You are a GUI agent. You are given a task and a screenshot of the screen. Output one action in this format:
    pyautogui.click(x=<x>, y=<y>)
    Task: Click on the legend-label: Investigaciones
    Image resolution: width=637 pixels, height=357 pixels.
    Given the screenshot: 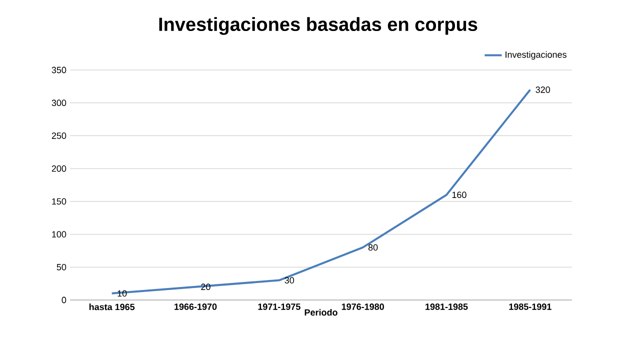 What is the action you would take?
    pyautogui.click(x=536, y=55)
    